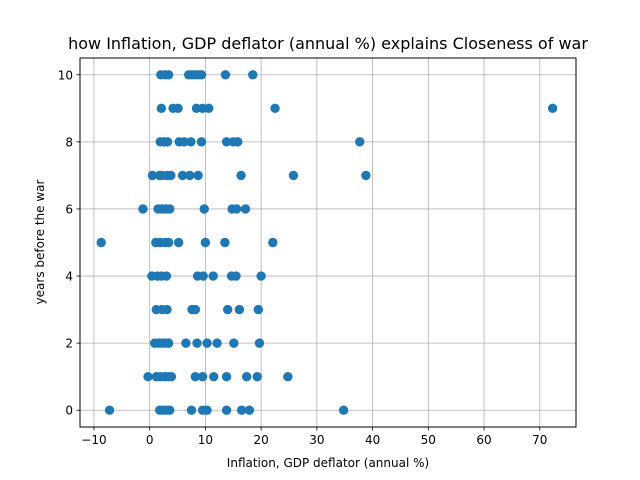  Describe the element at coordinates (93, 440) in the screenshot. I see `x-tick-label: −10` at that location.